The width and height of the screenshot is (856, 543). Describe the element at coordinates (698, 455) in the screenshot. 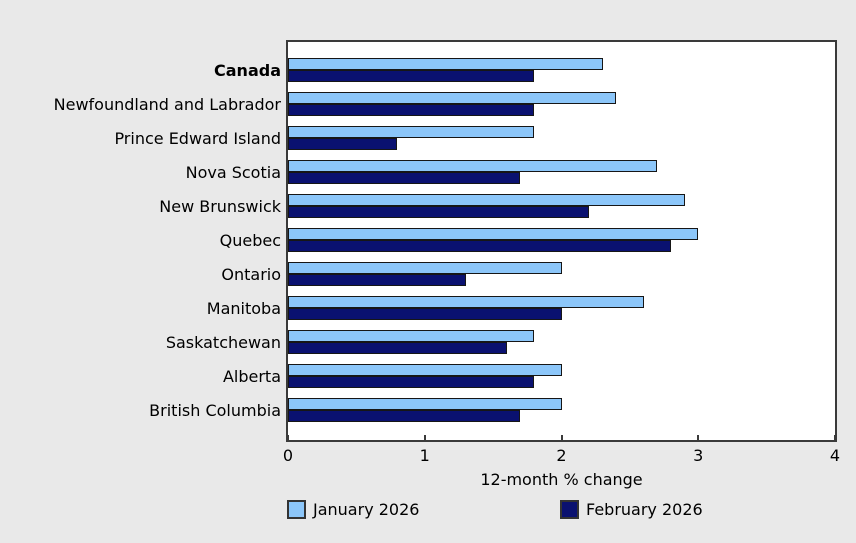

I see `x-tick-label: 3` at that location.